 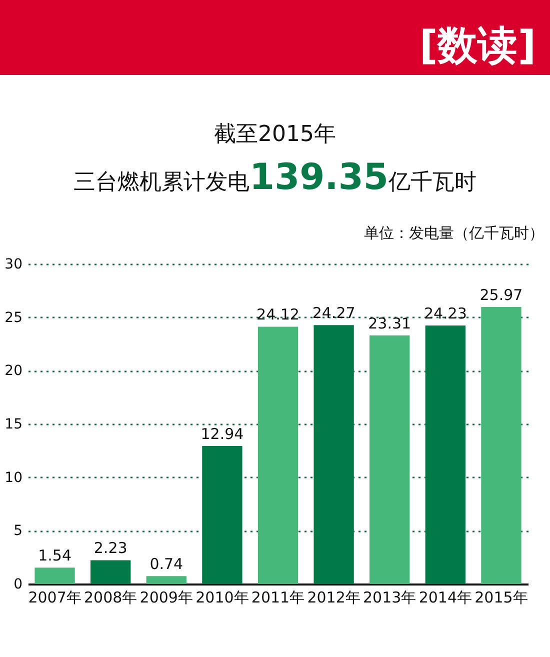 I want to click on chart-subtitle: 三台燃机累计发电139.35亿千瓦时, so click(x=275, y=177).